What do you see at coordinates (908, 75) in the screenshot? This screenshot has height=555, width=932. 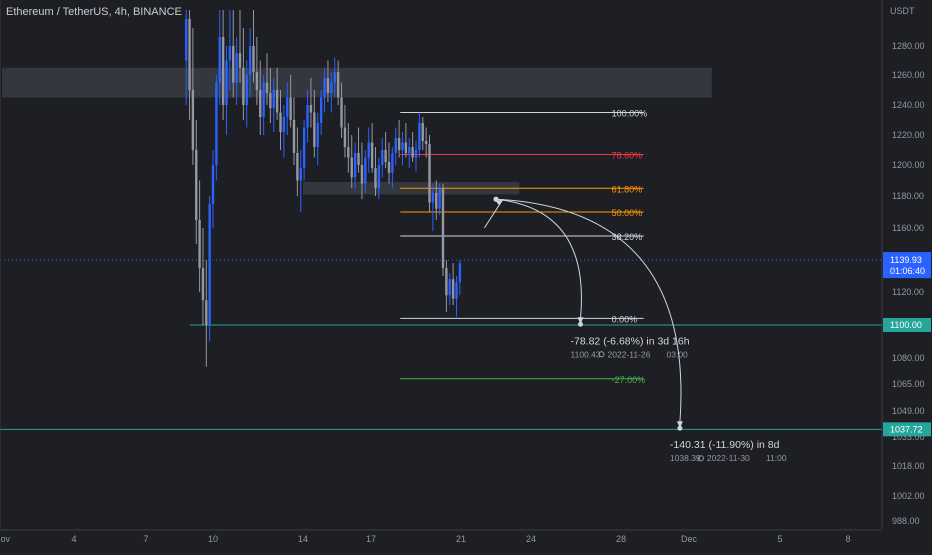 I see `y-tick-1: 1260.00` at bounding box center [908, 75].